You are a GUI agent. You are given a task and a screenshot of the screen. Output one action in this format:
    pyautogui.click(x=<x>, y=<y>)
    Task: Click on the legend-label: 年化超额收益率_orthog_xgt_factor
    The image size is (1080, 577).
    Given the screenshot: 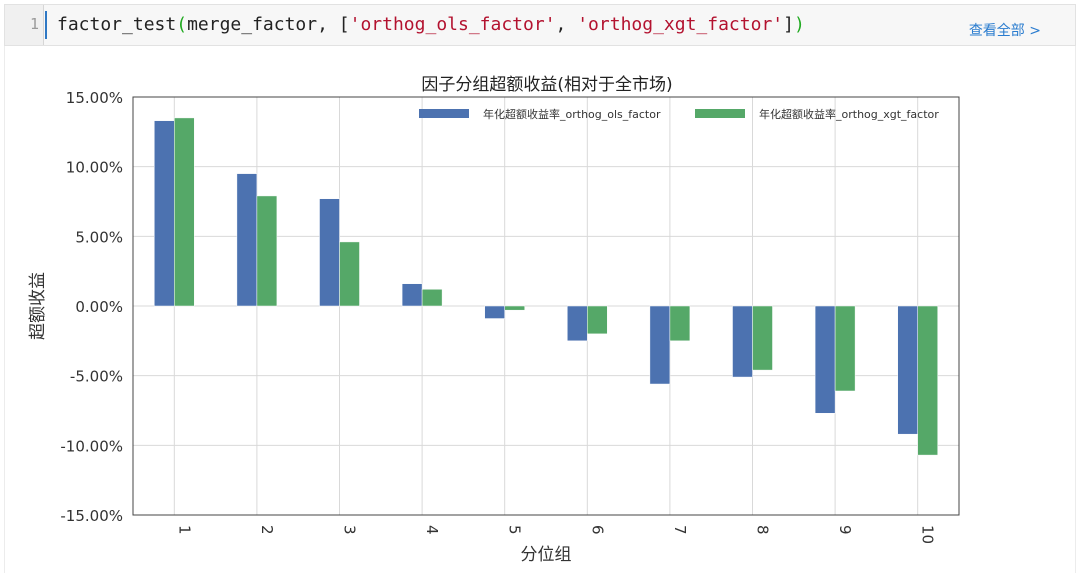 What is the action you would take?
    pyautogui.click(x=849, y=114)
    